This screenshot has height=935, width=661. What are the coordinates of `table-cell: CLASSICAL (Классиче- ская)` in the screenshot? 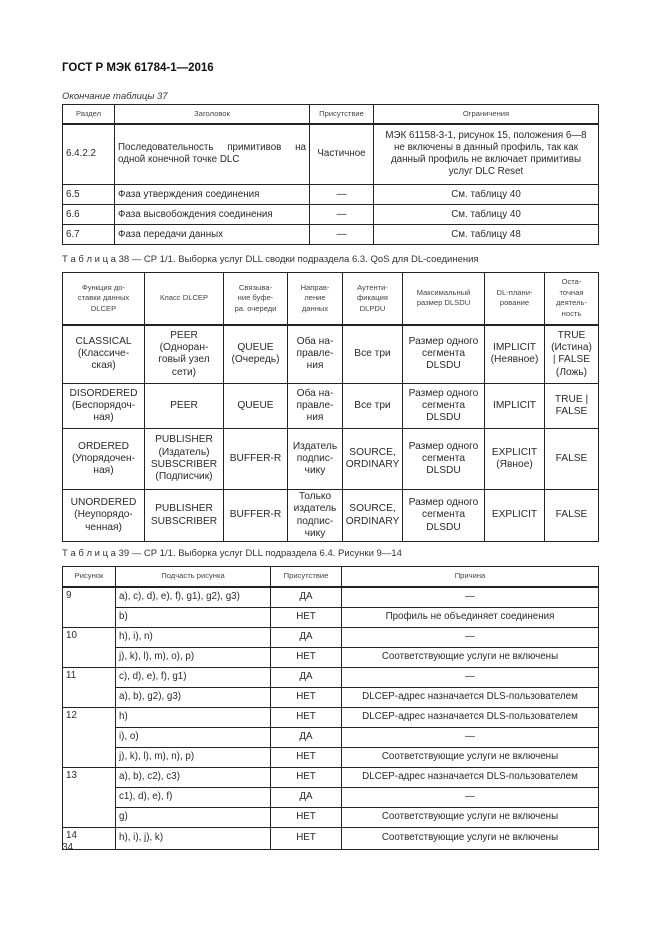 It's located at (103, 354).